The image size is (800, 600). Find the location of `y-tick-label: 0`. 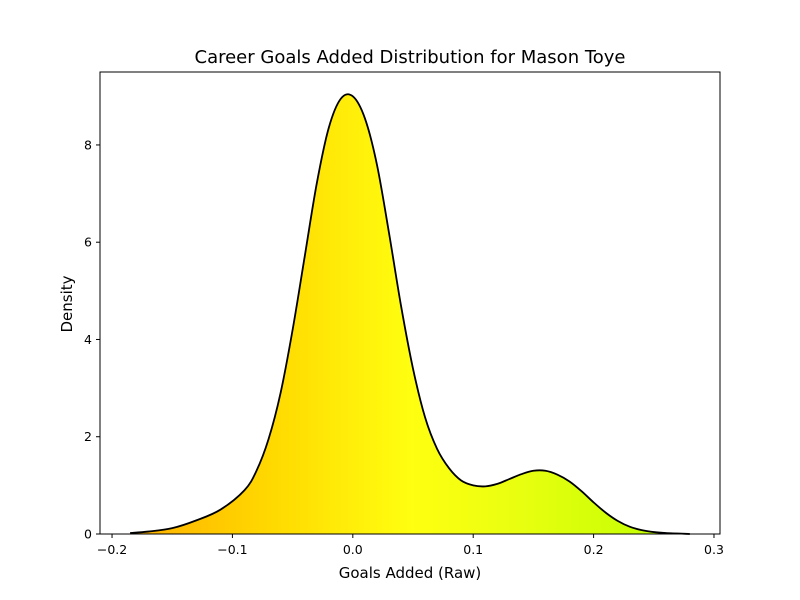

y-tick-label: 0 is located at coordinates (88, 534).